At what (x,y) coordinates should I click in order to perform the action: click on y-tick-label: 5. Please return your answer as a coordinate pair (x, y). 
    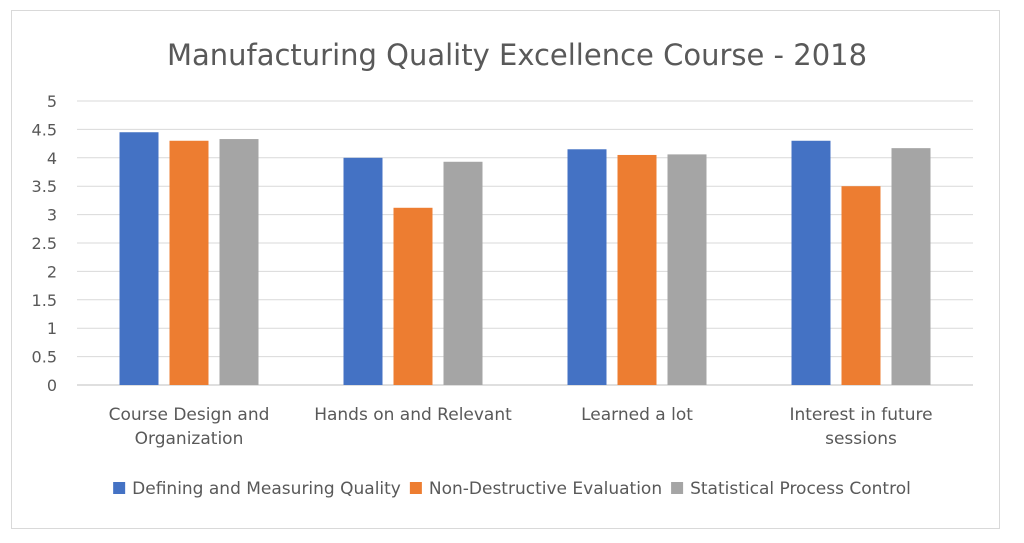
    Looking at the image, I should click on (52, 101).